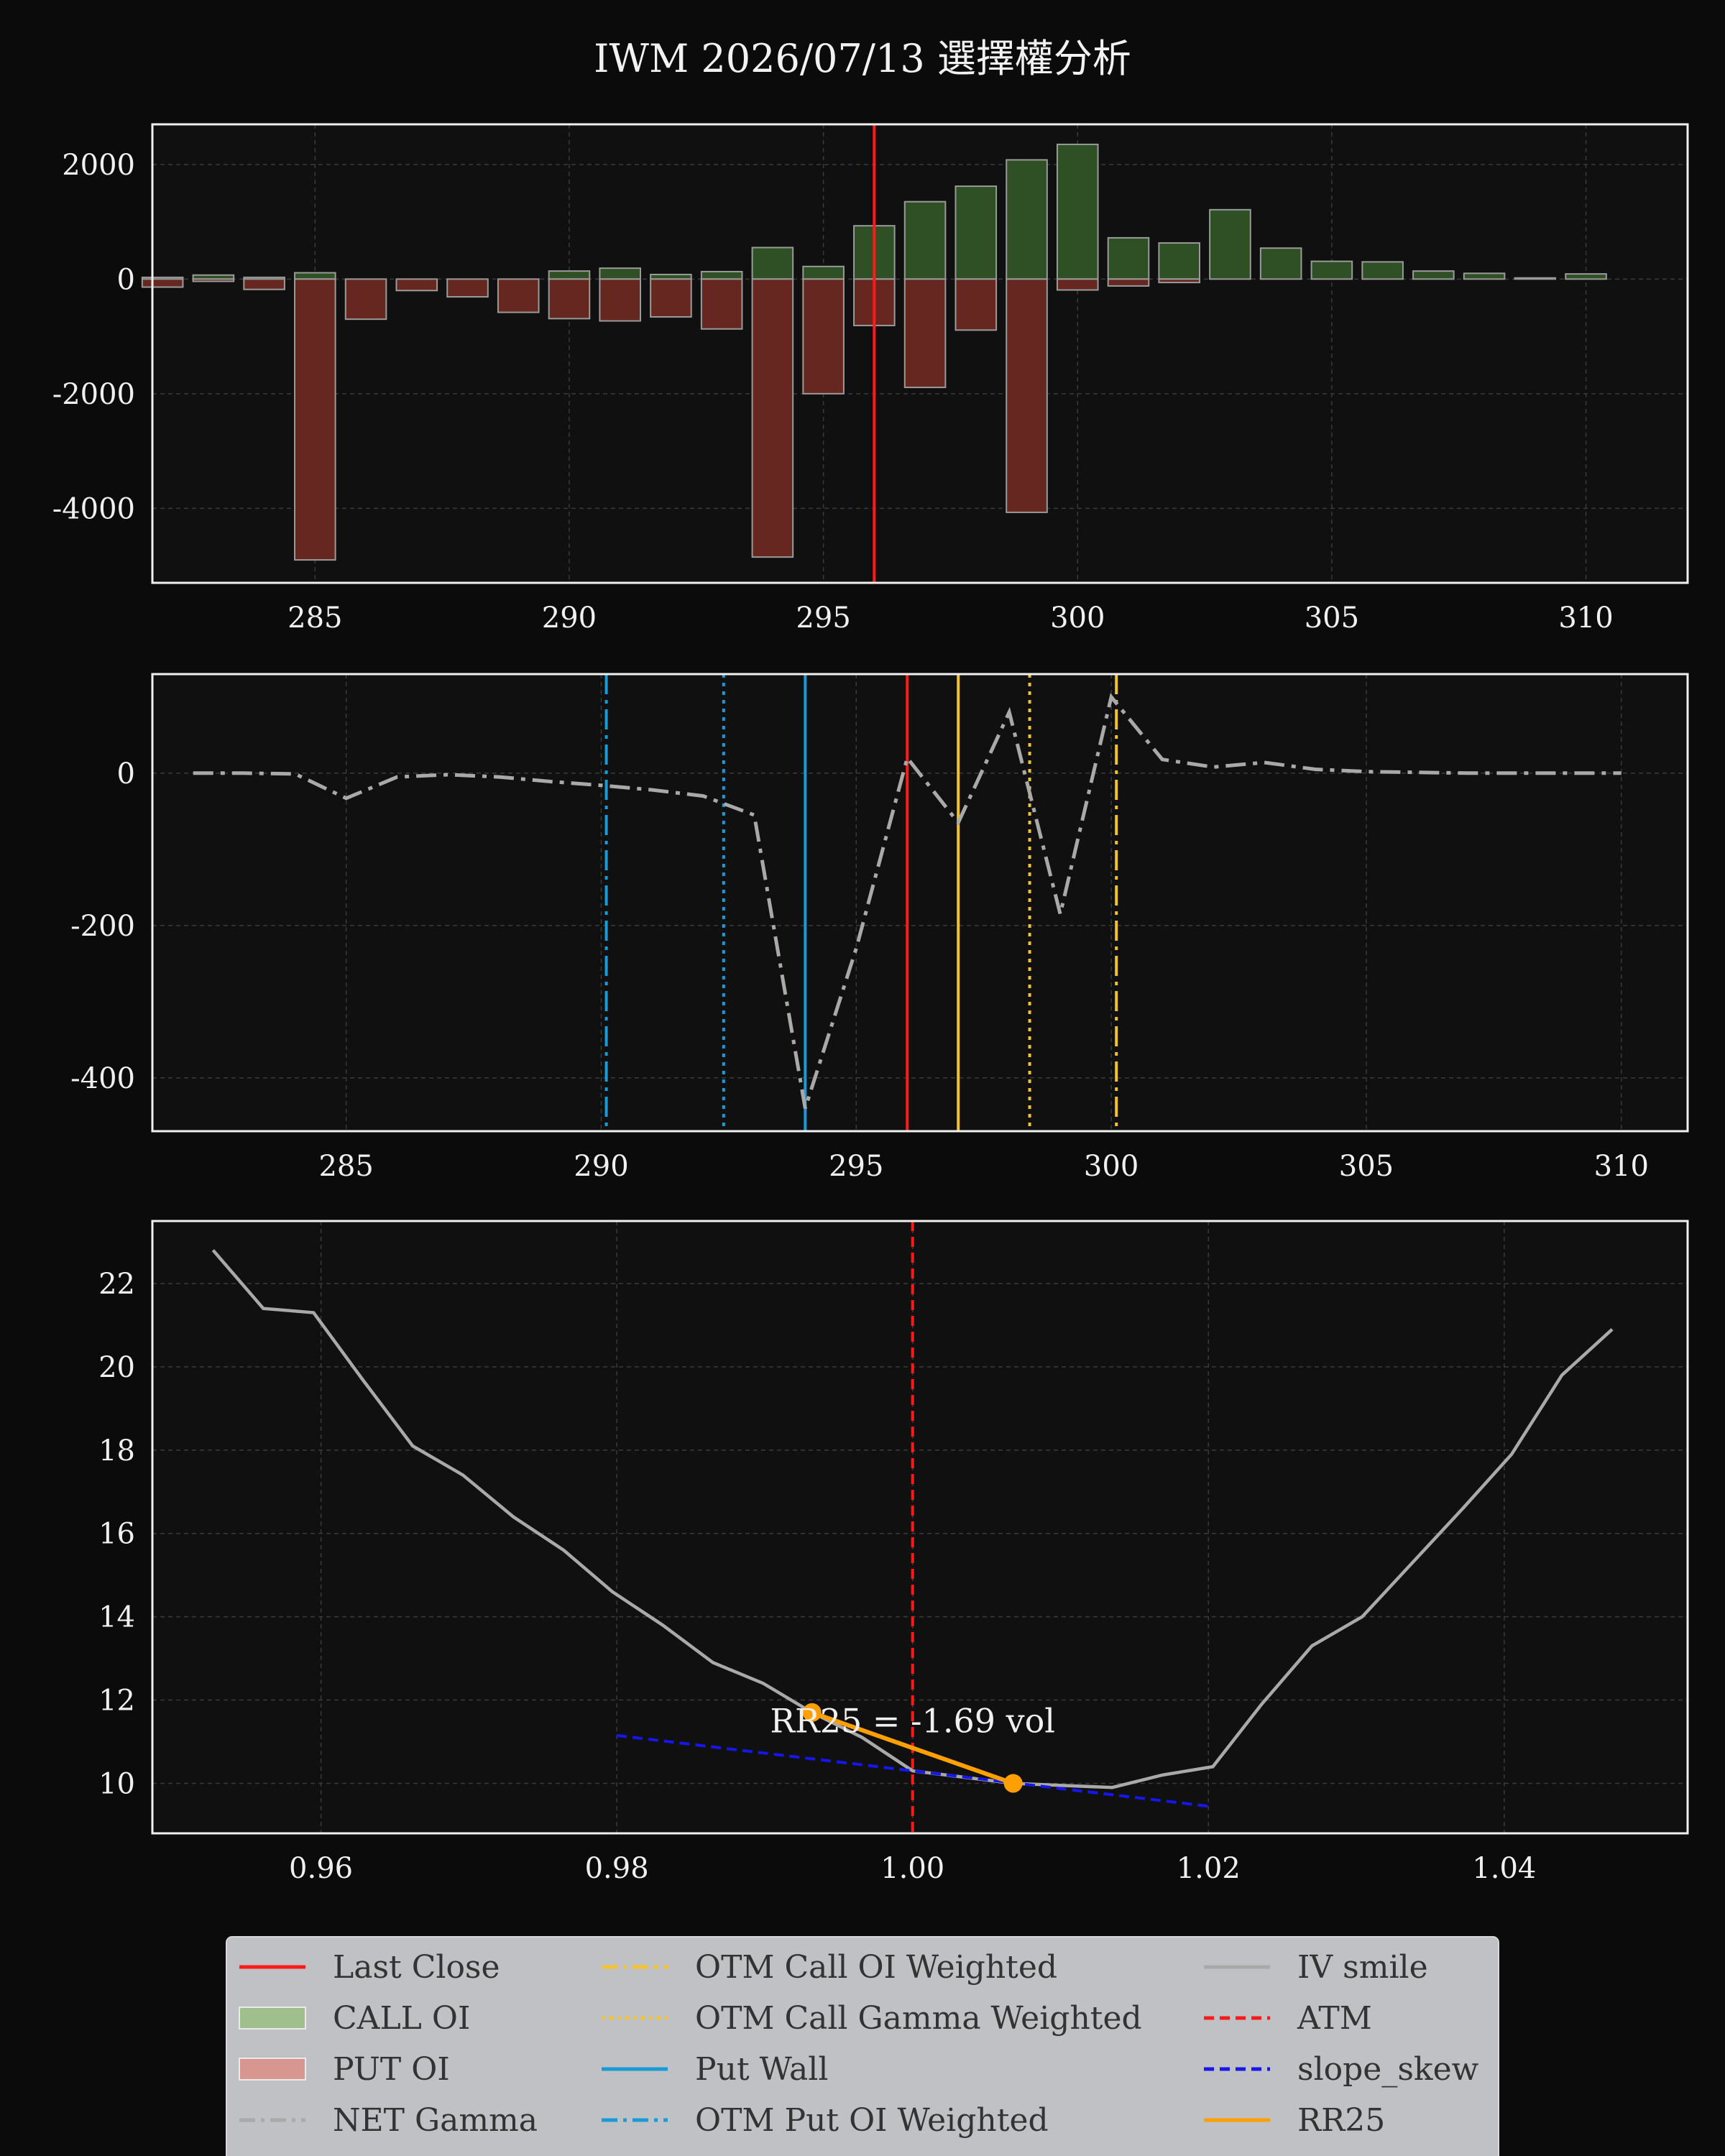 The image size is (1725, 2156). I want to click on legend-box, so click(862, 2046).